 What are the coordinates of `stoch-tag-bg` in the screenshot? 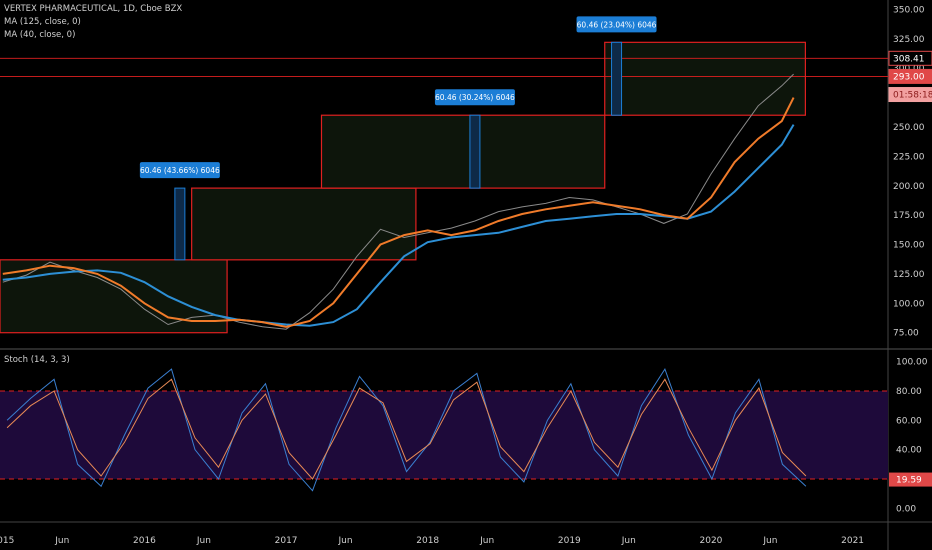 It's located at (910, 479).